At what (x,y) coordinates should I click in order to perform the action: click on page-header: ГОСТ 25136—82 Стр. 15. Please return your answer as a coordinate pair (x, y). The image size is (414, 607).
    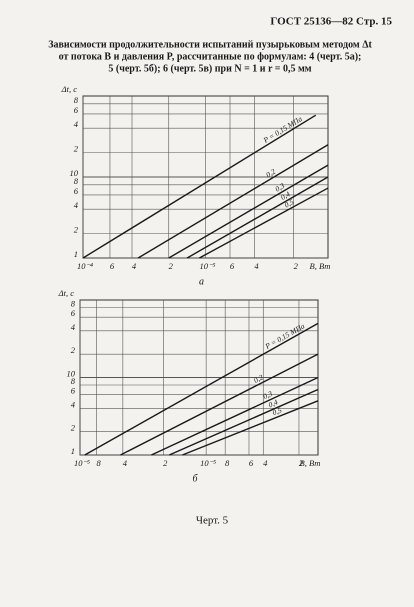
    Looking at the image, I should click on (331, 22).